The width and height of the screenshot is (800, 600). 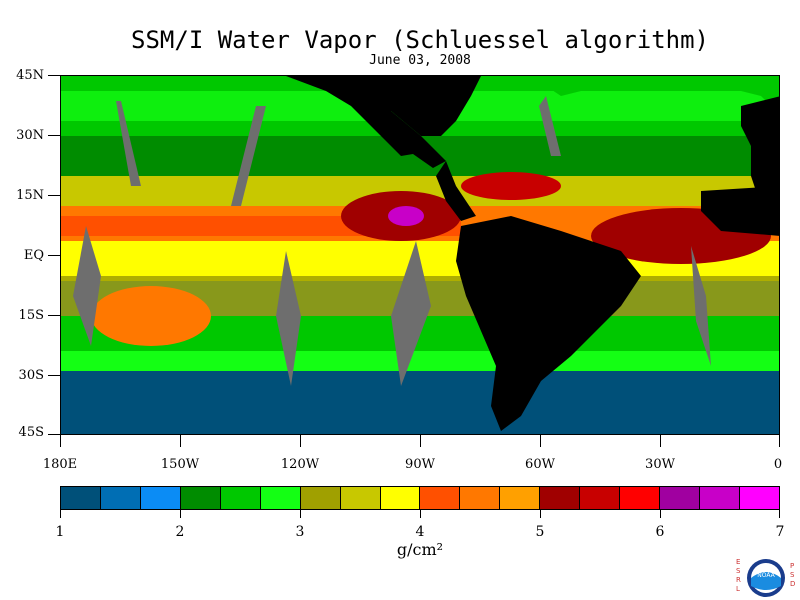 What do you see at coordinates (740, 211) in the screenshot?
I see `west-africa-land` at bounding box center [740, 211].